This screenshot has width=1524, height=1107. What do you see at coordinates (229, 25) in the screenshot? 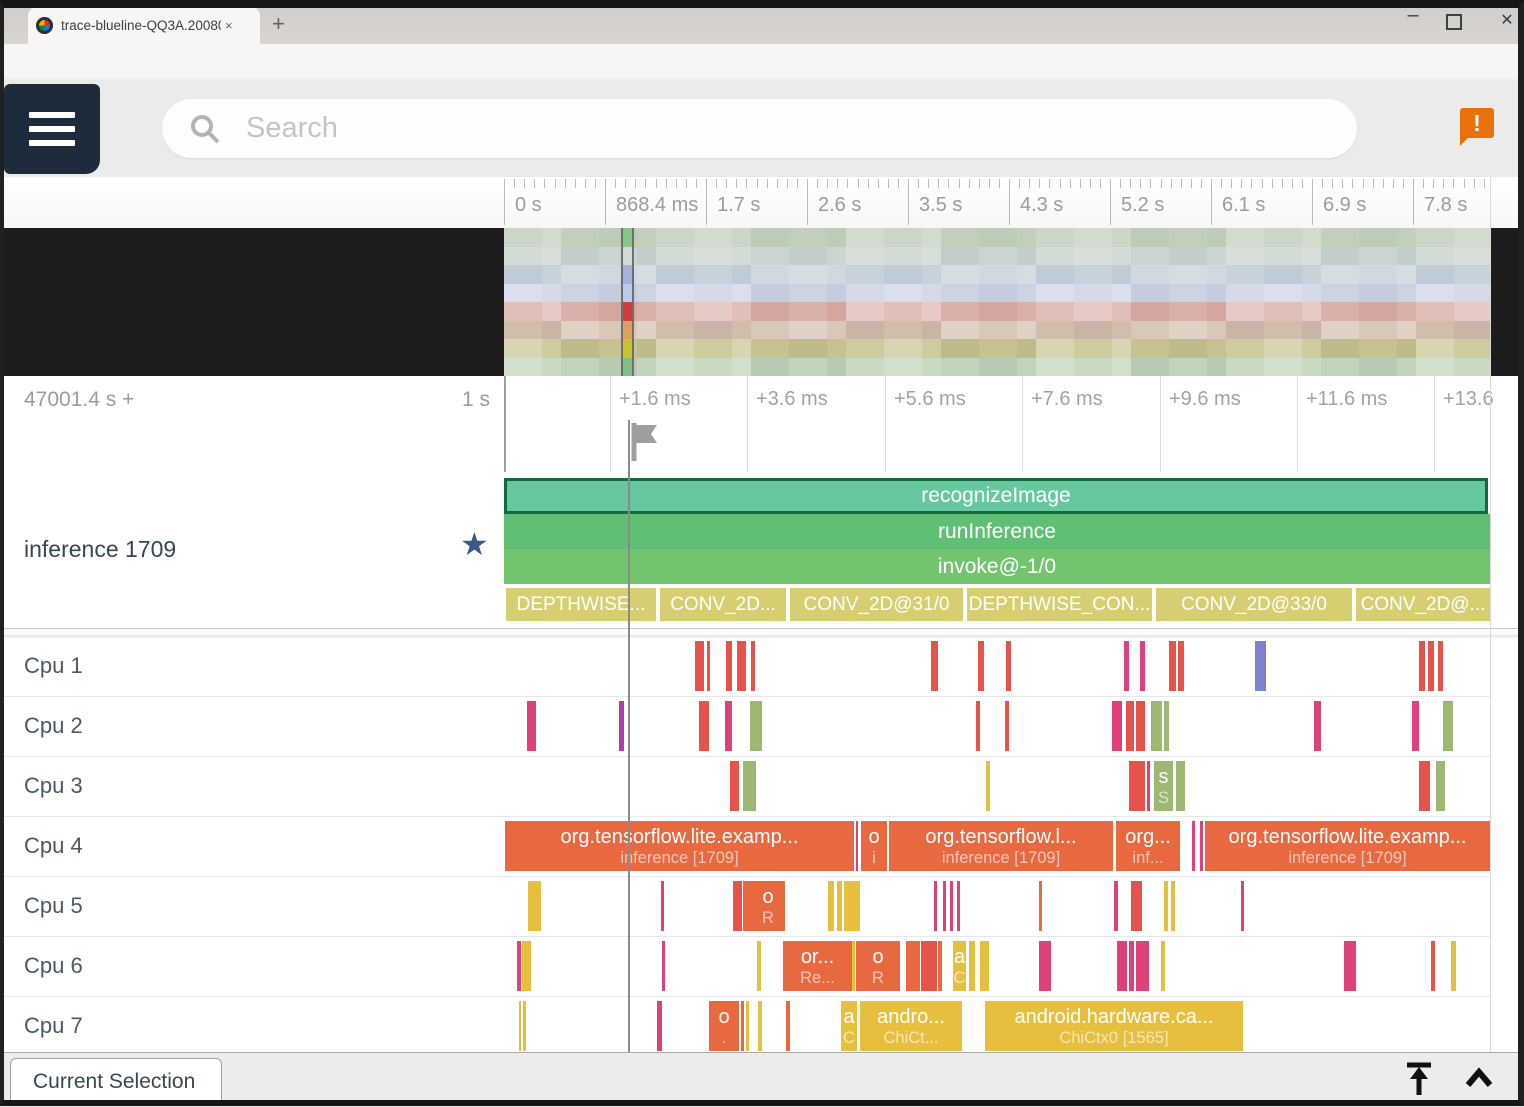
I see `tab-close-icon: ×` at bounding box center [229, 25].